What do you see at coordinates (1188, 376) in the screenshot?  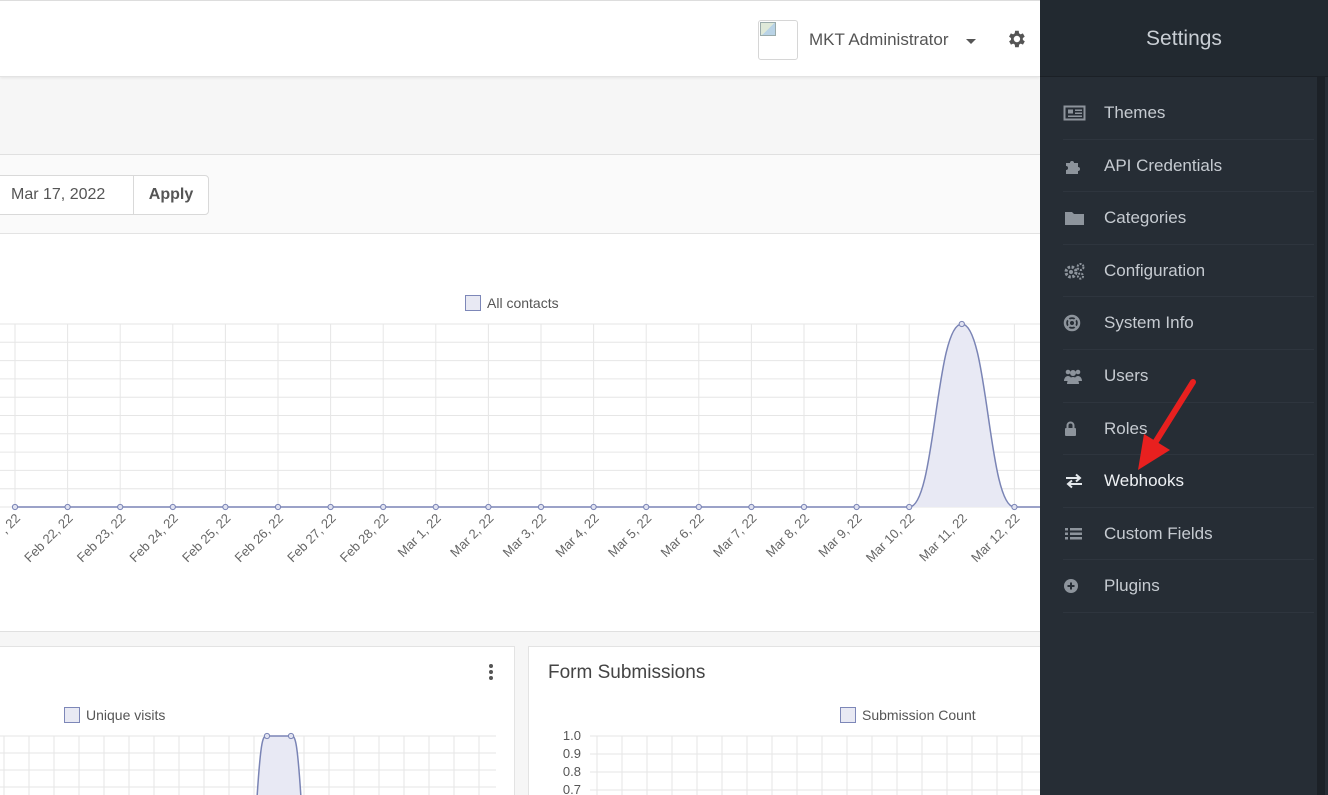 I see `settings-item-users: Users` at bounding box center [1188, 376].